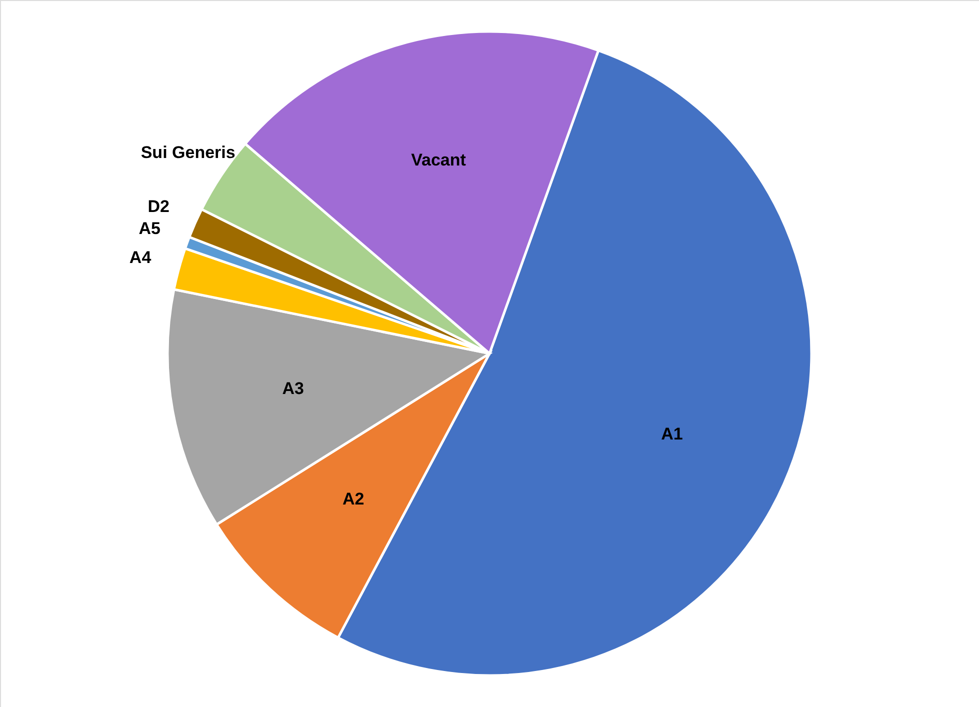 This screenshot has width=979, height=707. I want to click on slice-label: Vacant, so click(438, 160).